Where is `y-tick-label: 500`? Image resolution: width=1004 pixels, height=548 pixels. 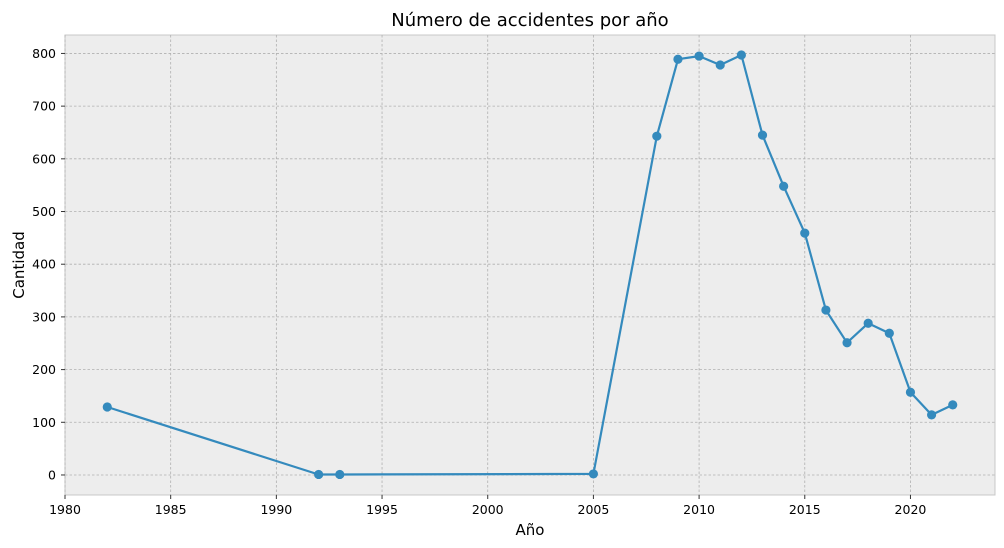 y-tick-label: 500 is located at coordinates (44, 211).